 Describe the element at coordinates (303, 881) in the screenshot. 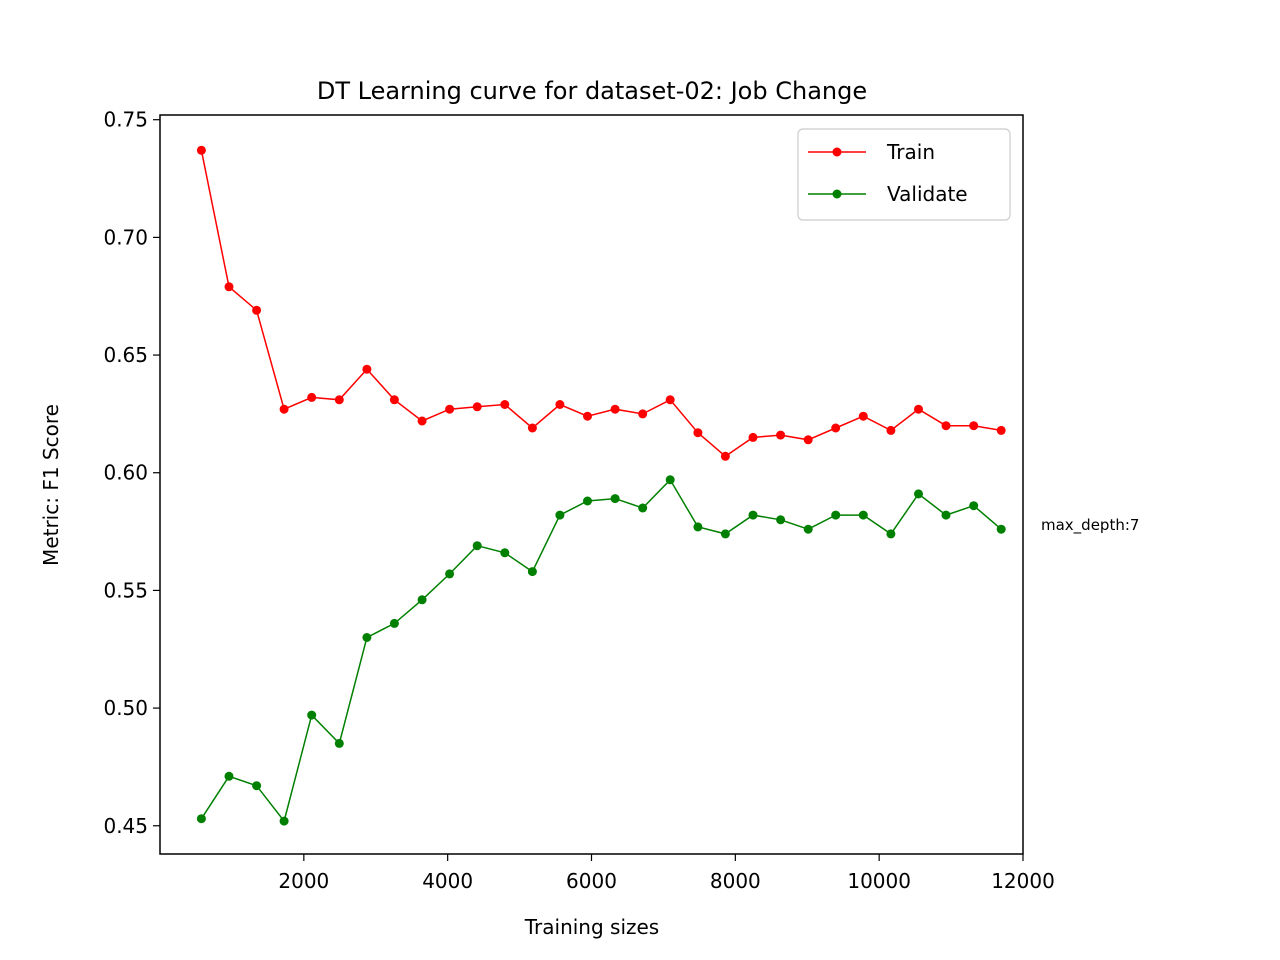

I see `x-tick-label: 2000` at that location.